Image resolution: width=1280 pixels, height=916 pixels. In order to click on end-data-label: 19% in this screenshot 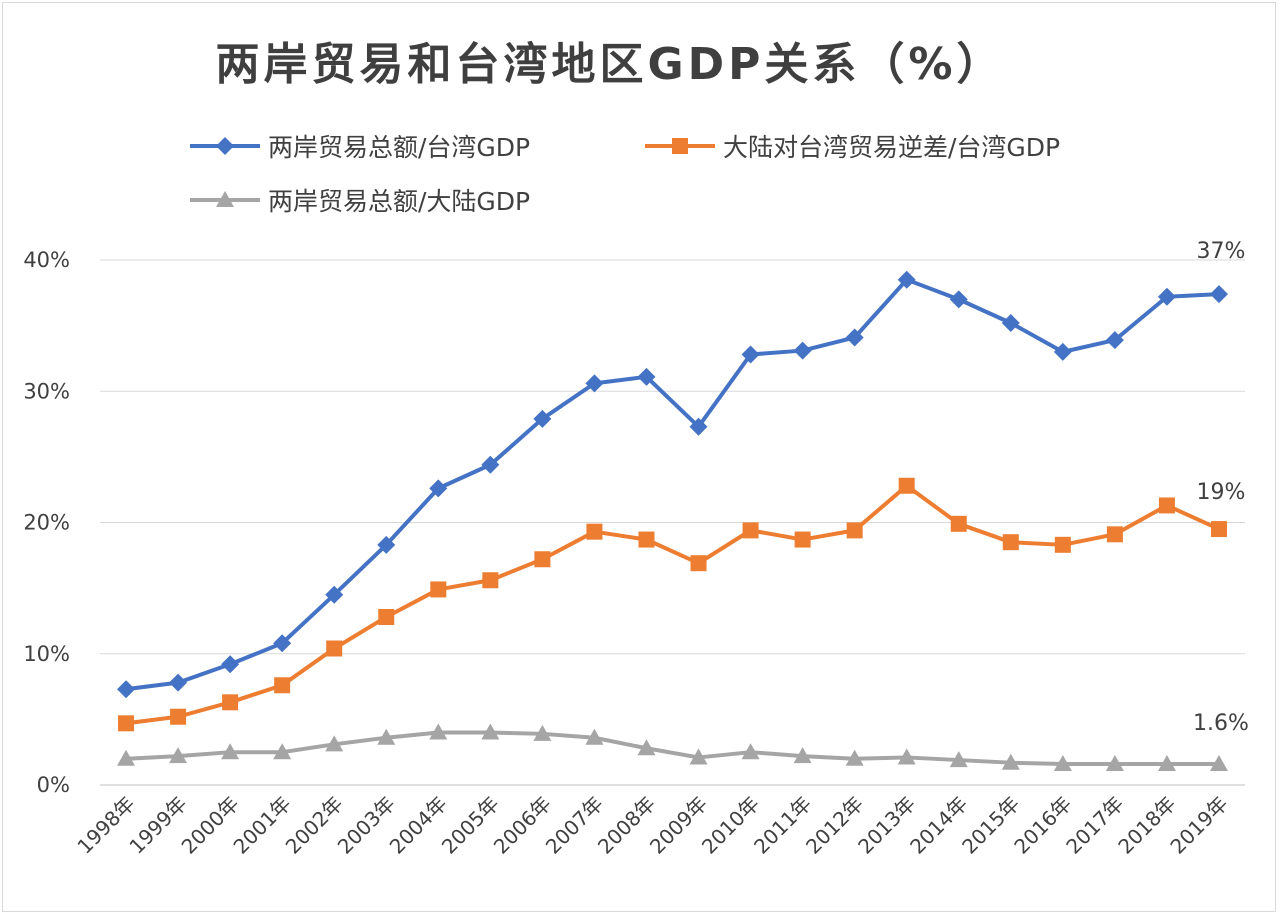, I will do `click(1221, 492)`.